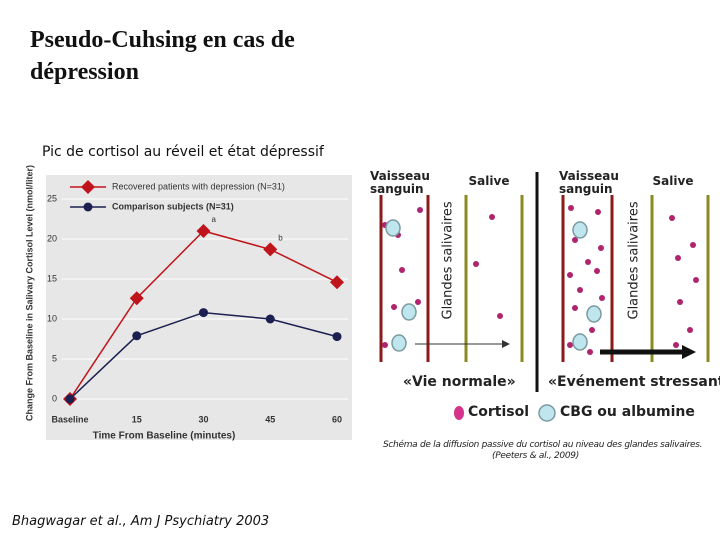 The height and width of the screenshot is (540, 720). What do you see at coordinates (535, 456) in the screenshot?
I see `diagram-source: (Peeters & al., 2009)` at bounding box center [535, 456].